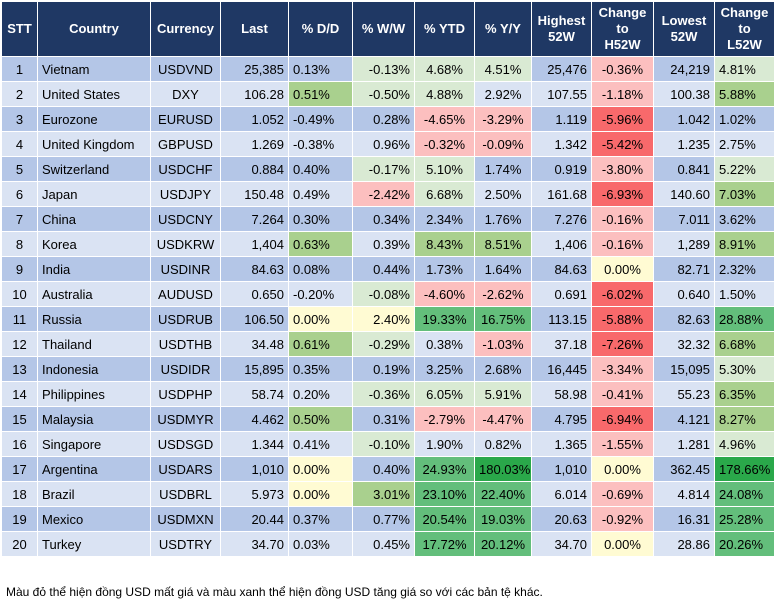 Image resolution: width=777 pixels, height=602 pixels. I want to click on cell-change-to-l52w: 1.02%, so click(744, 119).